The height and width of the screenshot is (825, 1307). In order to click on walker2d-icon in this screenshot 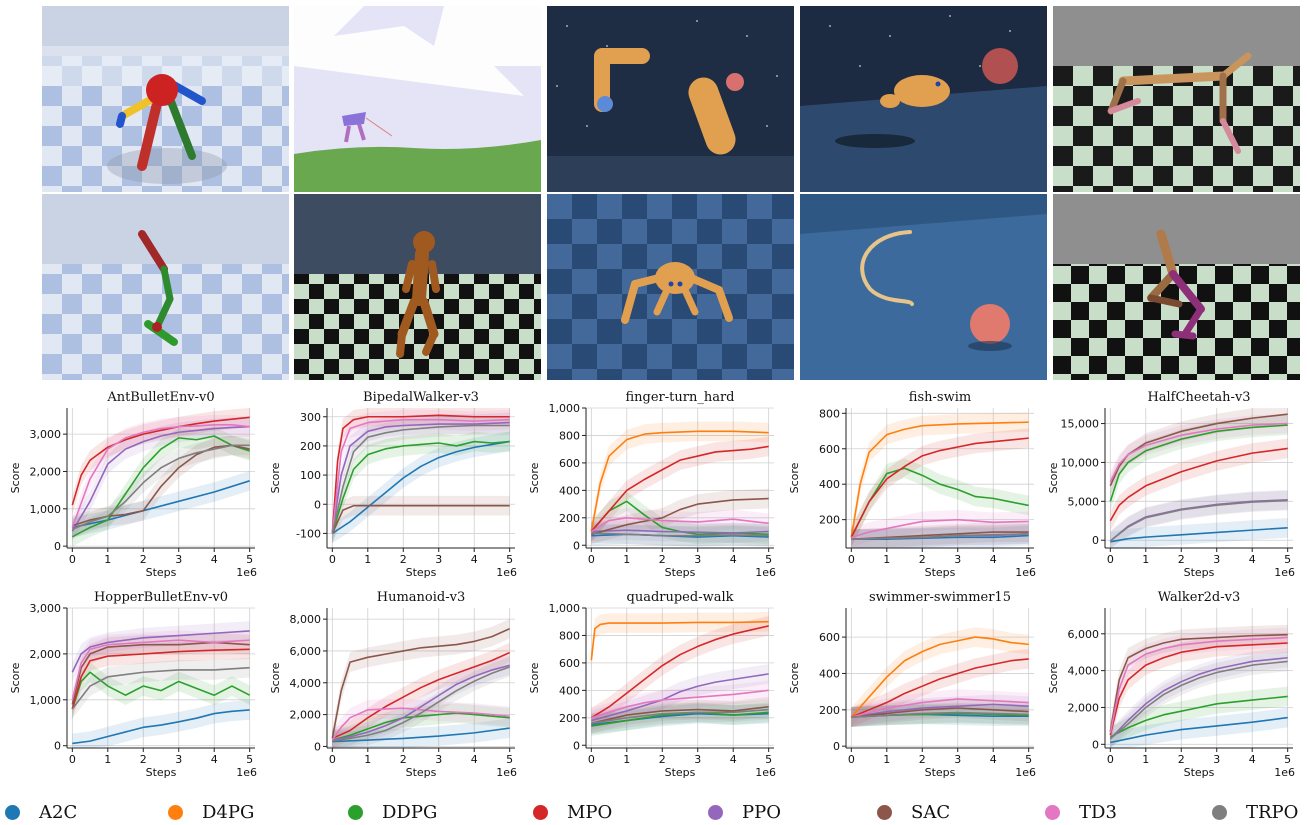, I will do `click(1176, 287)`.